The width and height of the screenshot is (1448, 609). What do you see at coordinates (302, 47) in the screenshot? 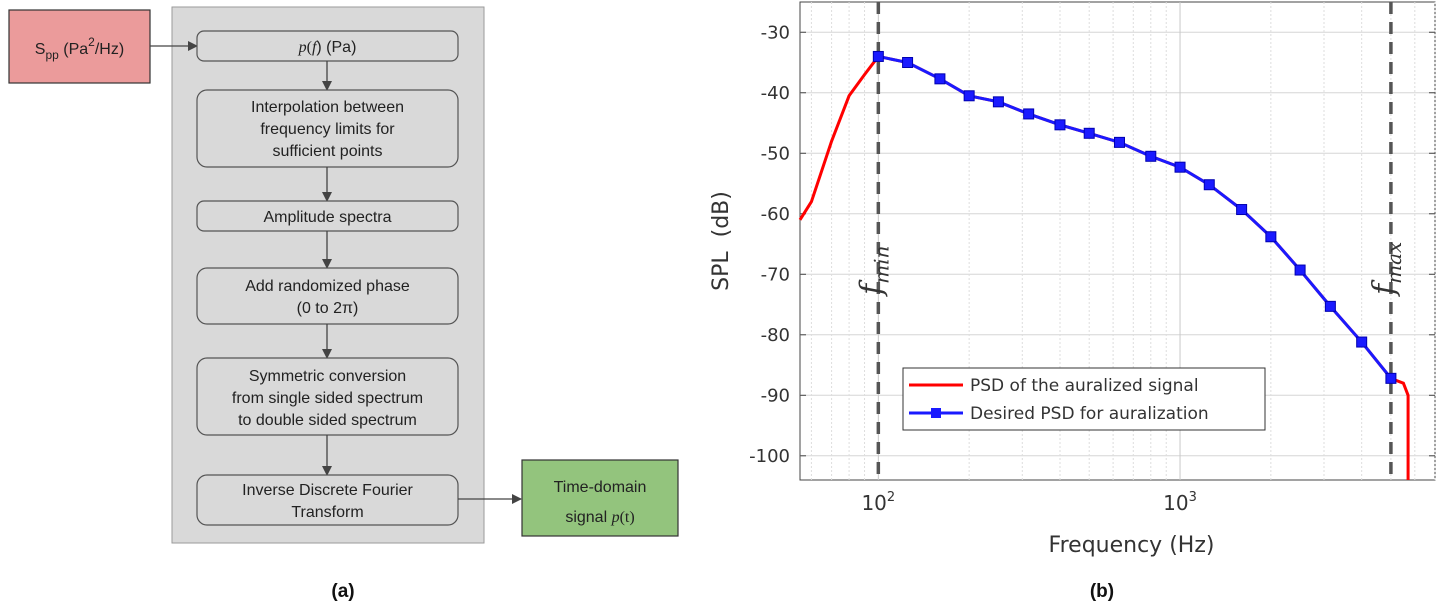
I see `pf-symbol: p` at bounding box center [302, 47].